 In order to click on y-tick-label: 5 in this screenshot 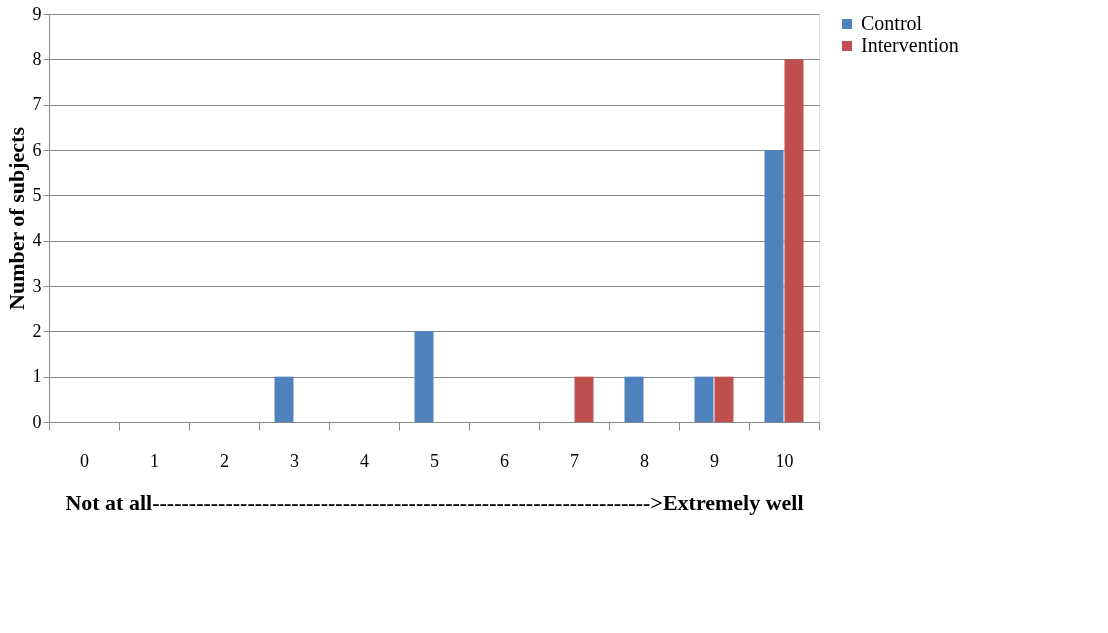, I will do `click(37, 194)`.